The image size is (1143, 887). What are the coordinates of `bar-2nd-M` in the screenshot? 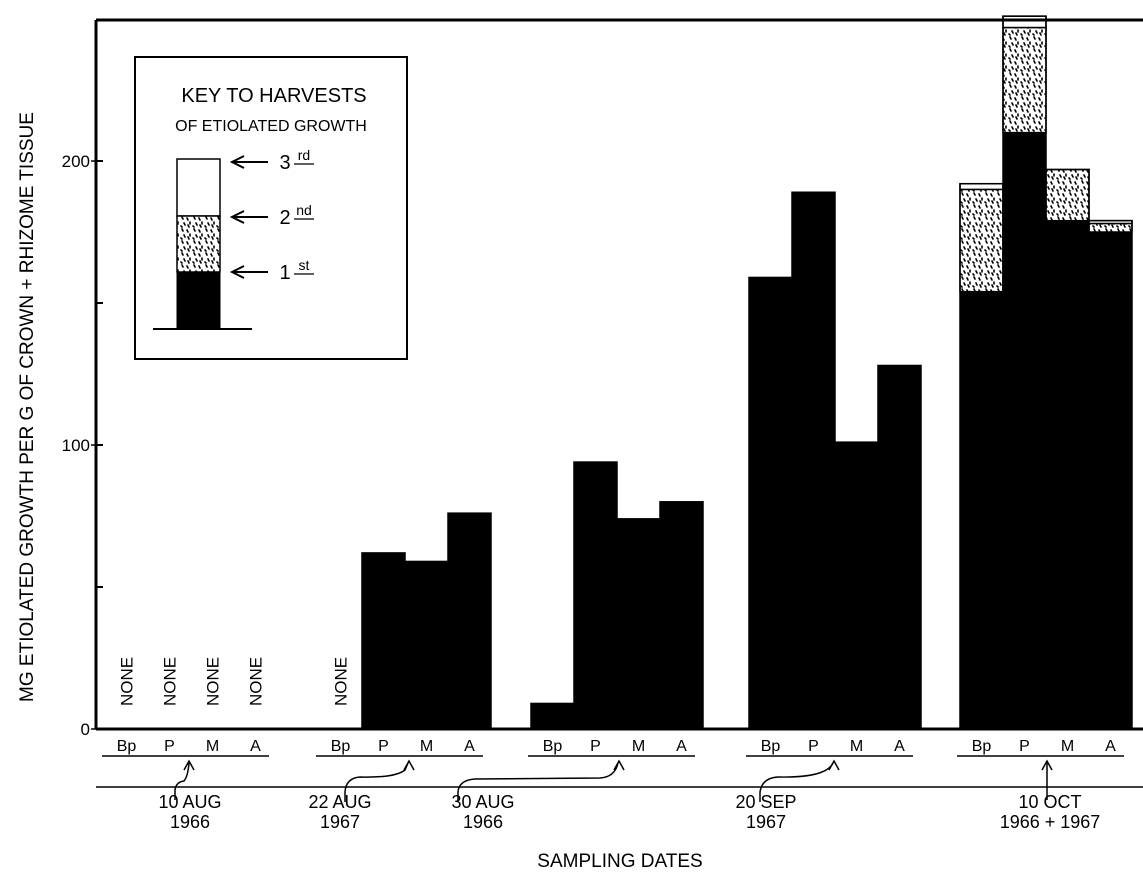 It's located at (1067, 195).